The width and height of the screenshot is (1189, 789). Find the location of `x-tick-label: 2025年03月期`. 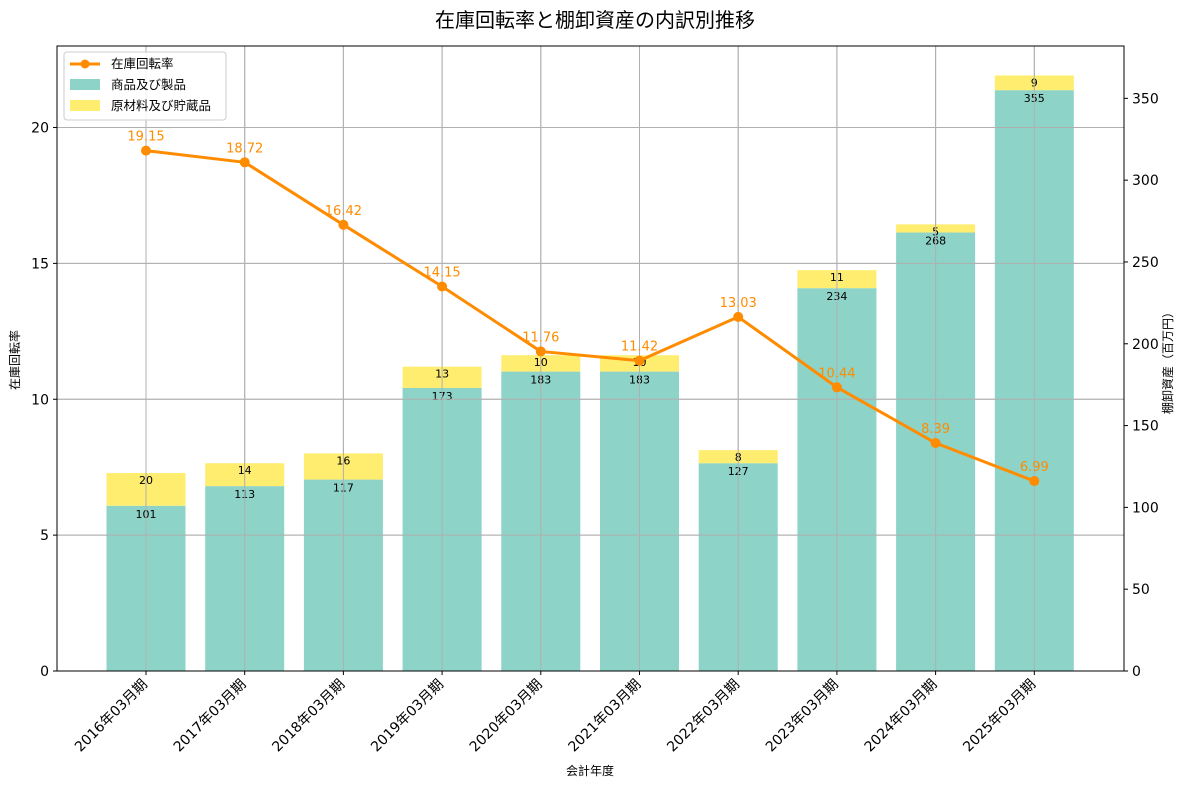

x-tick-label: 2025年03月期 is located at coordinates (999, 716).